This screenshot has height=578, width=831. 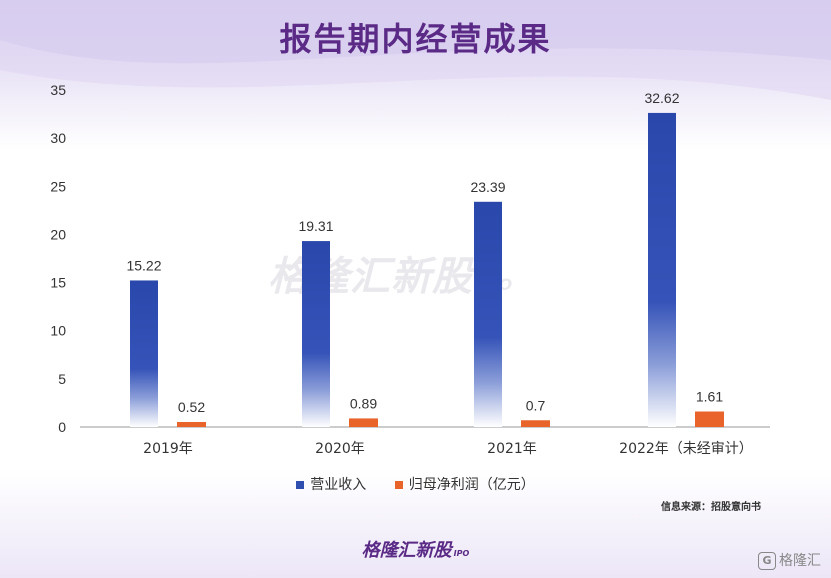 What do you see at coordinates (191, 407) in the screenshot?
I see `data-label-net-profit: 0.52` at bounding box center [191, 407].